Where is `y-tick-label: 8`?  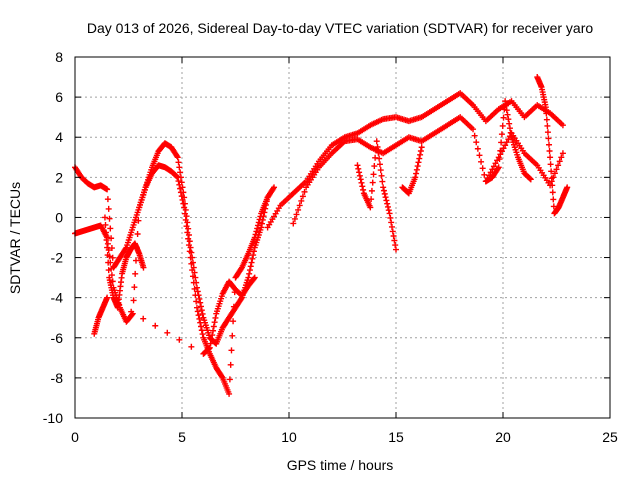 y-tick-label: 8 is located at coordinates (59, 57).